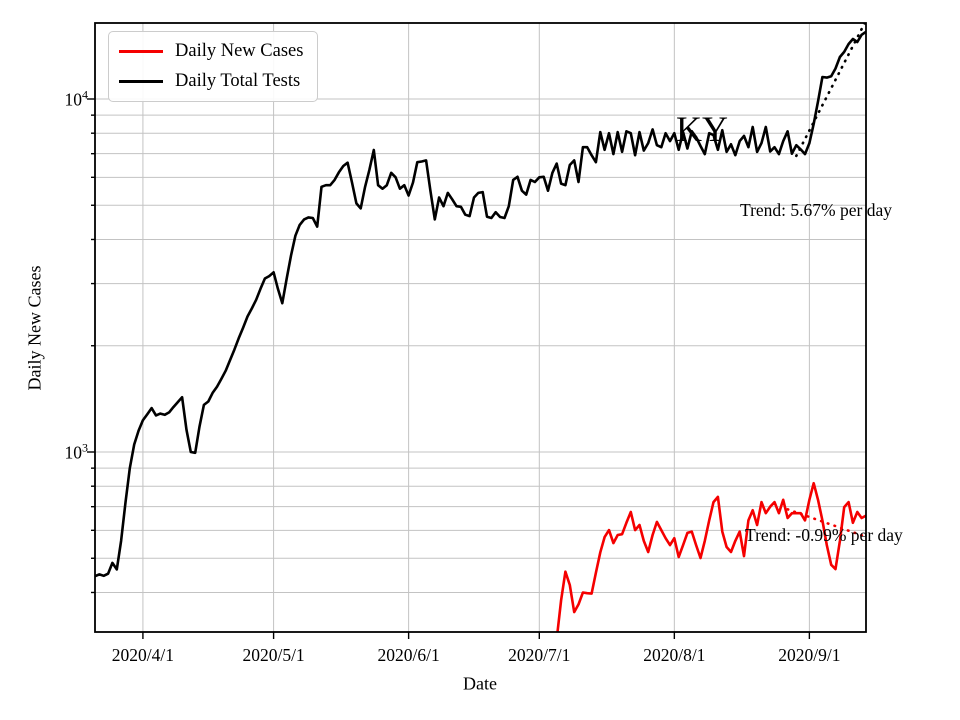 Image resolution: width=960 pixels, height=720 pixels. Describe the element at coordinates (141, 51) in the screenshot. I see `legend-line-sample-red-icon` at that location.